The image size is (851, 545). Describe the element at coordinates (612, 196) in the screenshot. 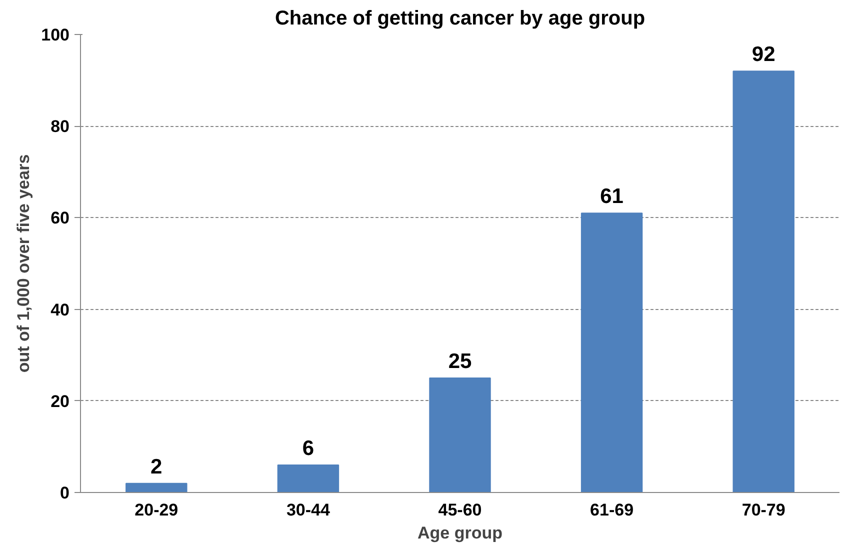

I see `data-label: 61` at that location.